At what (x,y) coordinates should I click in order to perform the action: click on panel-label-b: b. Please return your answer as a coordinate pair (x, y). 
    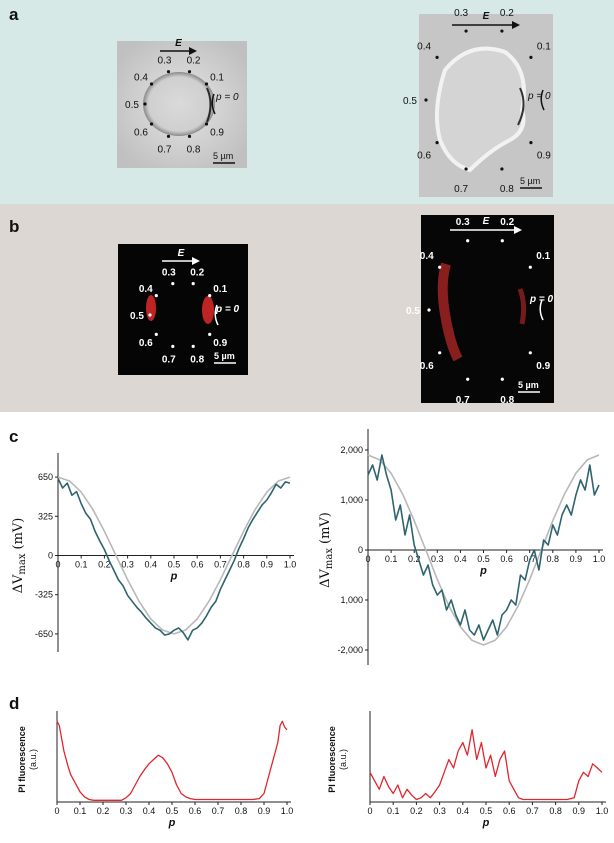
    Looking at the image, I should click on (14, 226).